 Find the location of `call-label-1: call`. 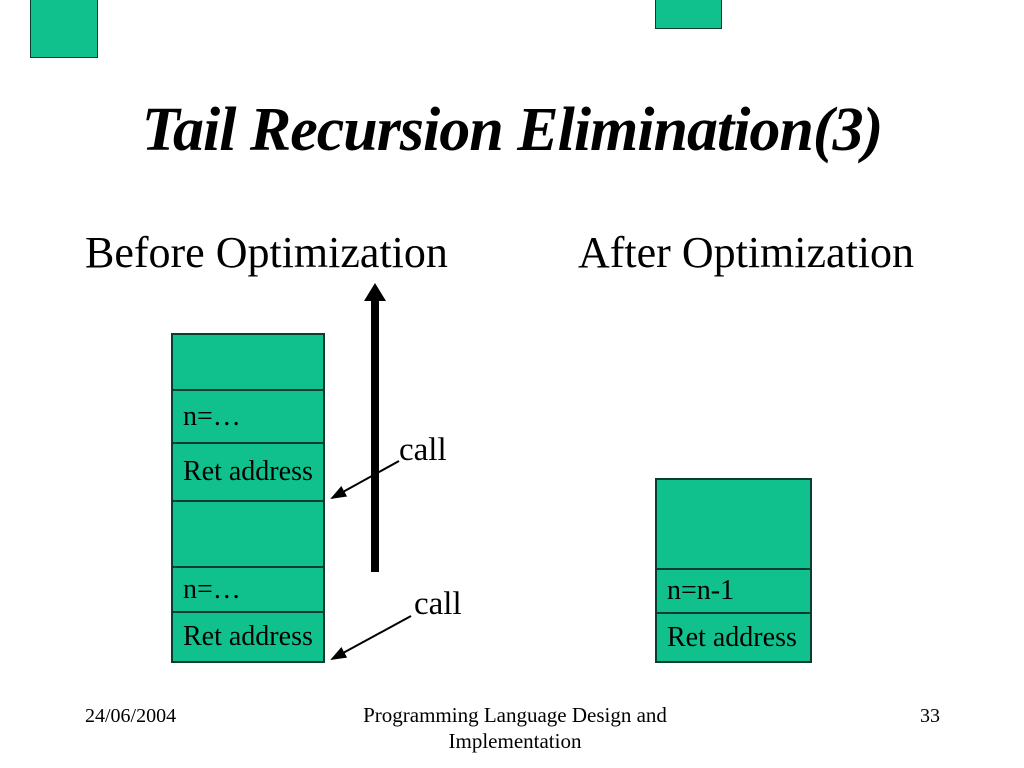

call-label-1: call is located at coordinates (423, 450).